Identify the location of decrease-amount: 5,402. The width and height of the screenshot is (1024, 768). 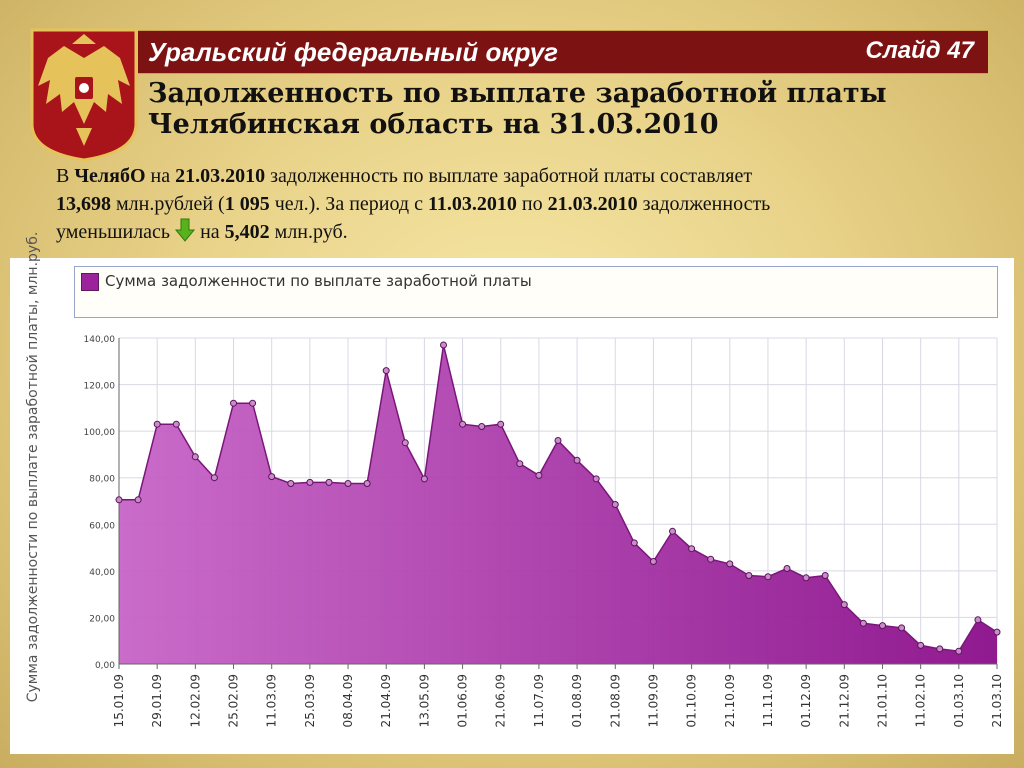
(247, 232).